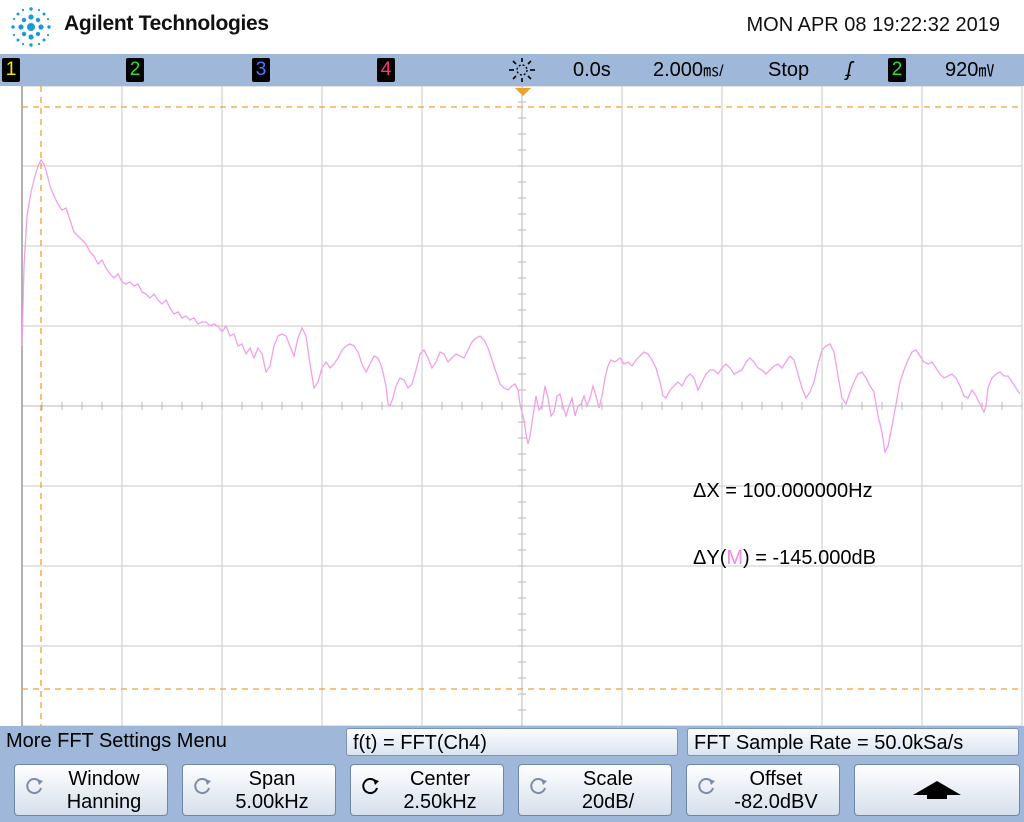  Describe the element at coordinates (713, 71) in the screenshot. I see `time-scale-unit: ㎳/` at that location.